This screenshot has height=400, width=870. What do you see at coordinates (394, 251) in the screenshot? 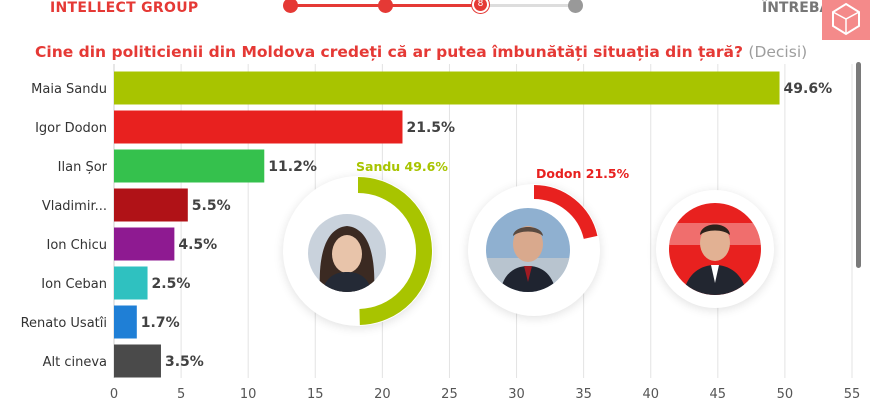
I see `progress-ring-sandu` at bounding box center [394, 251].